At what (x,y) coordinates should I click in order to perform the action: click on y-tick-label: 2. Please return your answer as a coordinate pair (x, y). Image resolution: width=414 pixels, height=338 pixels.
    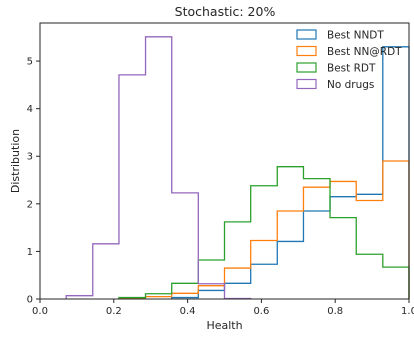
    Looking at the image, I should click on (30, 204).